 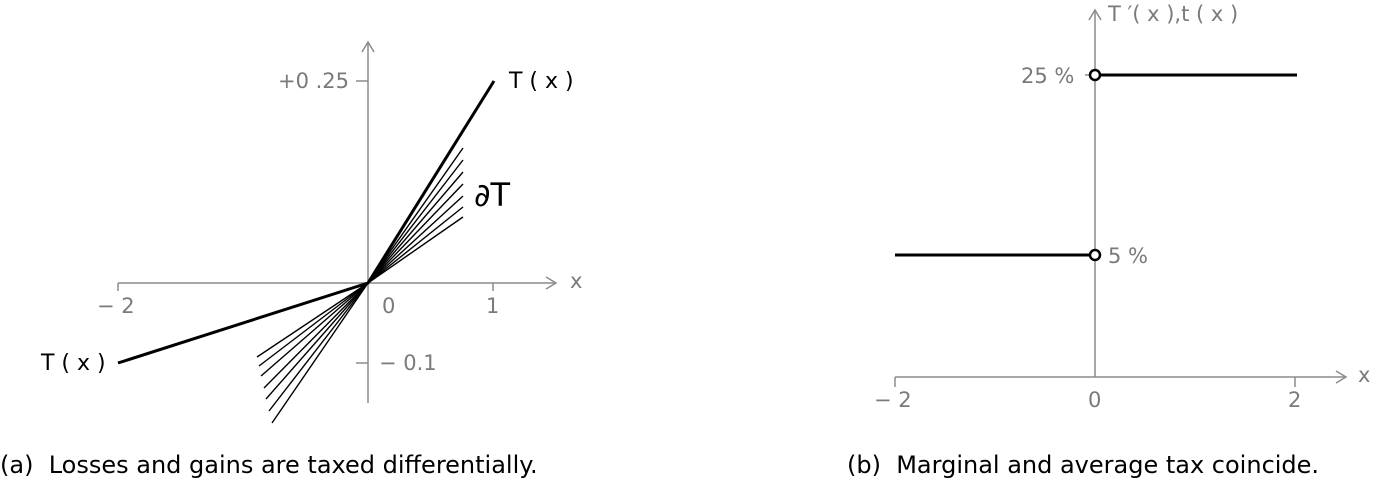 I want to click on panel-b-tick-label-x-2: 2, so click(x=1294, y=400).